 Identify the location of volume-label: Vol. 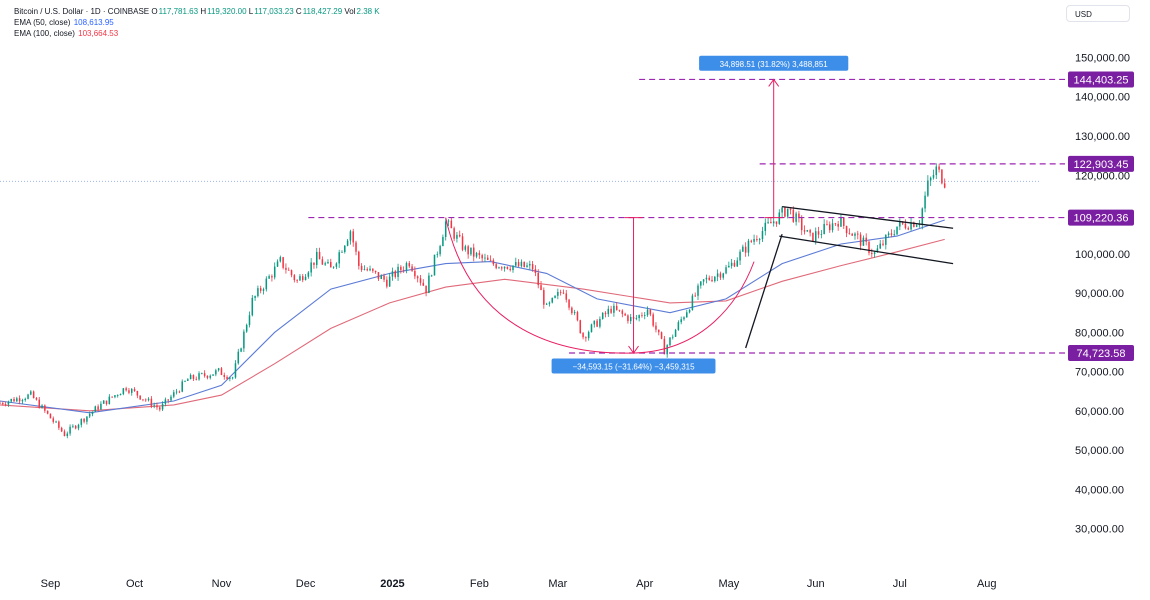
(350, 11).